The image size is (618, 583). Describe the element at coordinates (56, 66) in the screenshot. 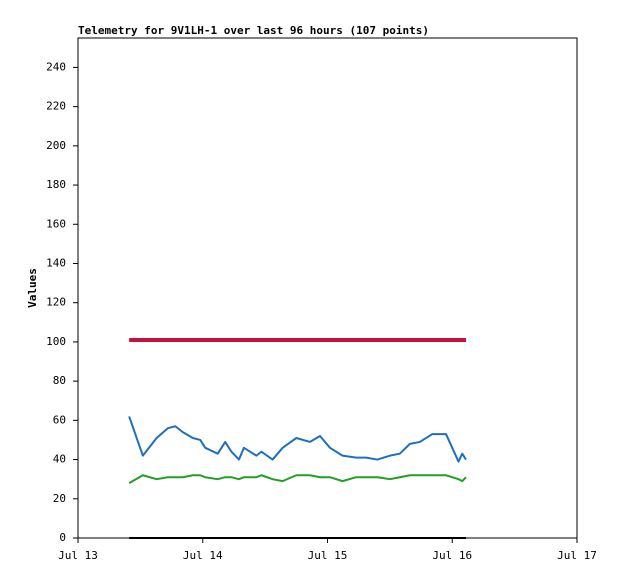

I see `y-tick-label: 240` at that location.